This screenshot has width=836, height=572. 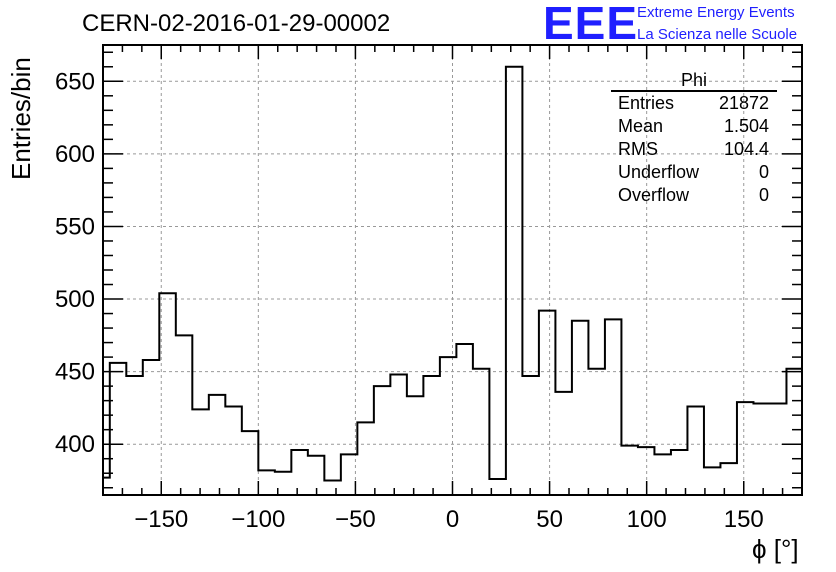 I want to click on stats-row-underflow: Underflow 0, so click(x=694, y=172).